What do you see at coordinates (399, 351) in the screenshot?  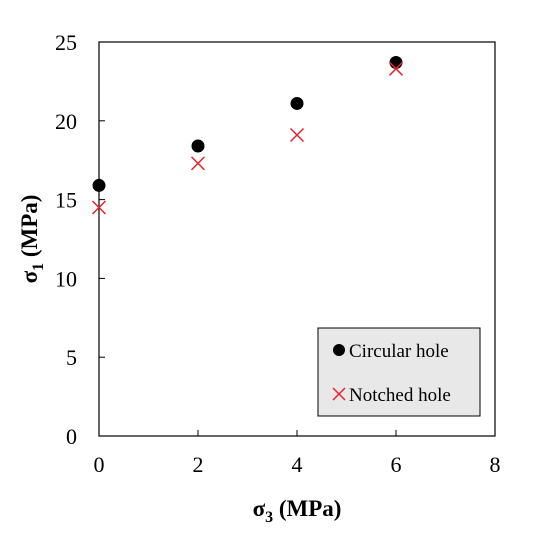 I see `legend-label-circular-hole: Circular hole` at bounding box center [399, 351].